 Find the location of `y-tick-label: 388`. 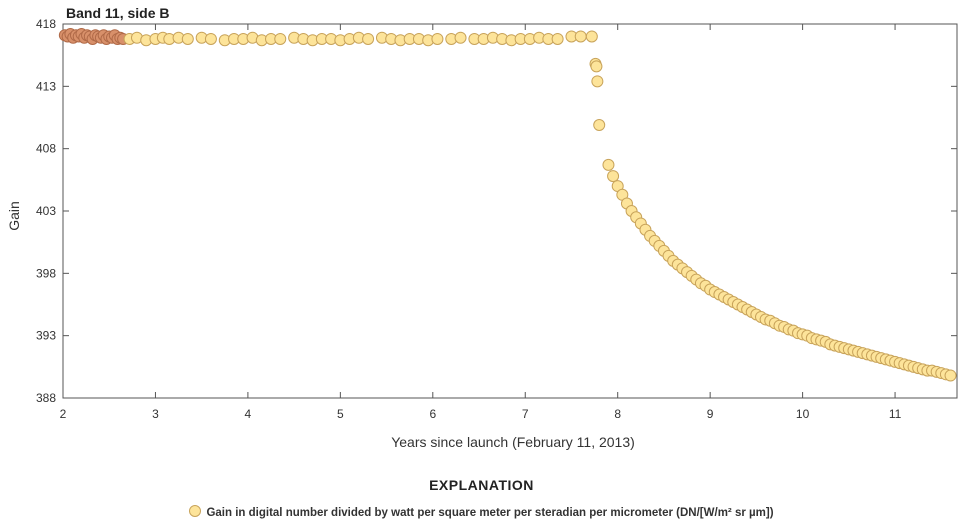

y-tick-label: 388 is located at coordinates (46, 398).